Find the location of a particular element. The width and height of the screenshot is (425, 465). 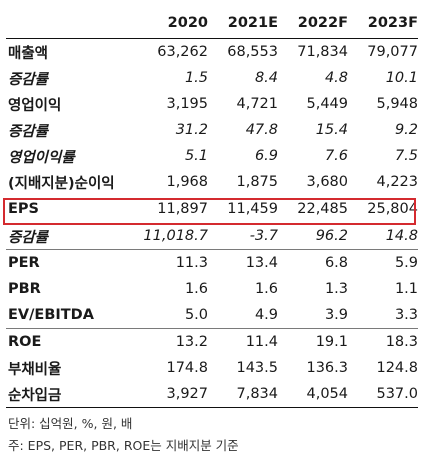

row-value: 6.9 is located at coordinates (266, 156).